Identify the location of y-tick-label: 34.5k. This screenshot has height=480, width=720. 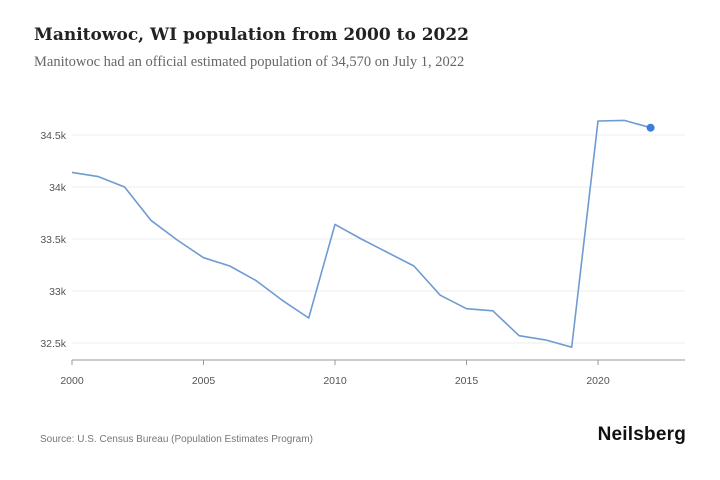
(53, 136).